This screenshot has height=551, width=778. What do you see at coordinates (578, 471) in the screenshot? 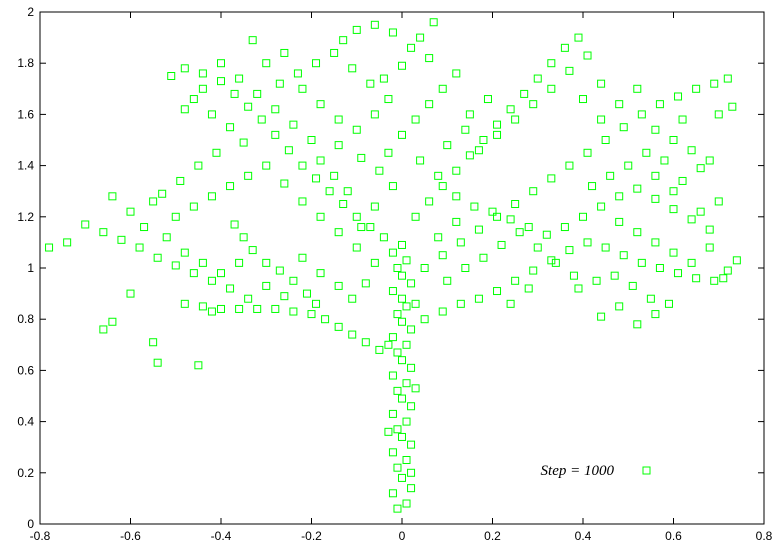
I see `legend-label: Step = 1000` at bounding box center [578, 471].